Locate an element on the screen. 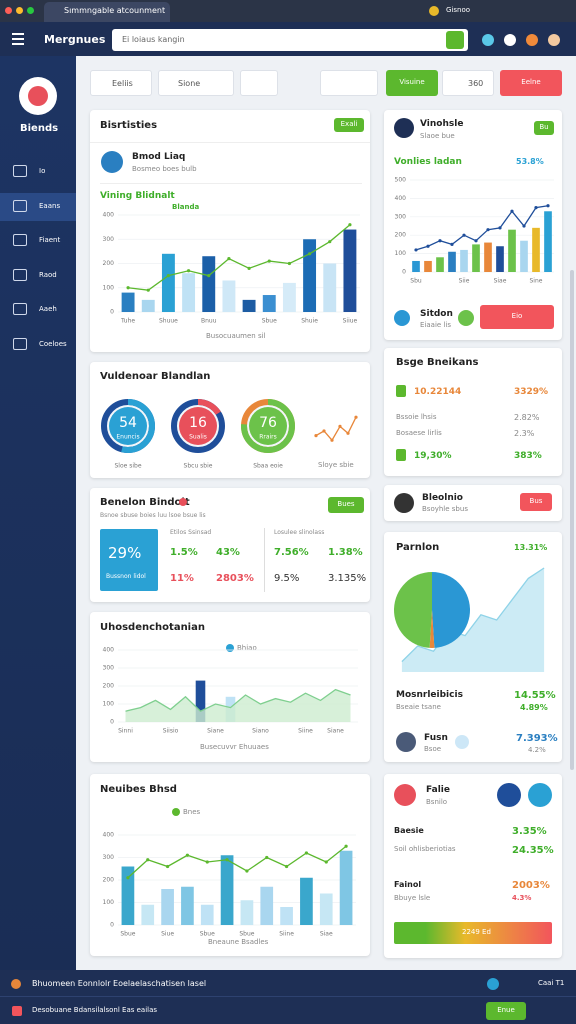  primary-button is located at coordinates (412, 83).